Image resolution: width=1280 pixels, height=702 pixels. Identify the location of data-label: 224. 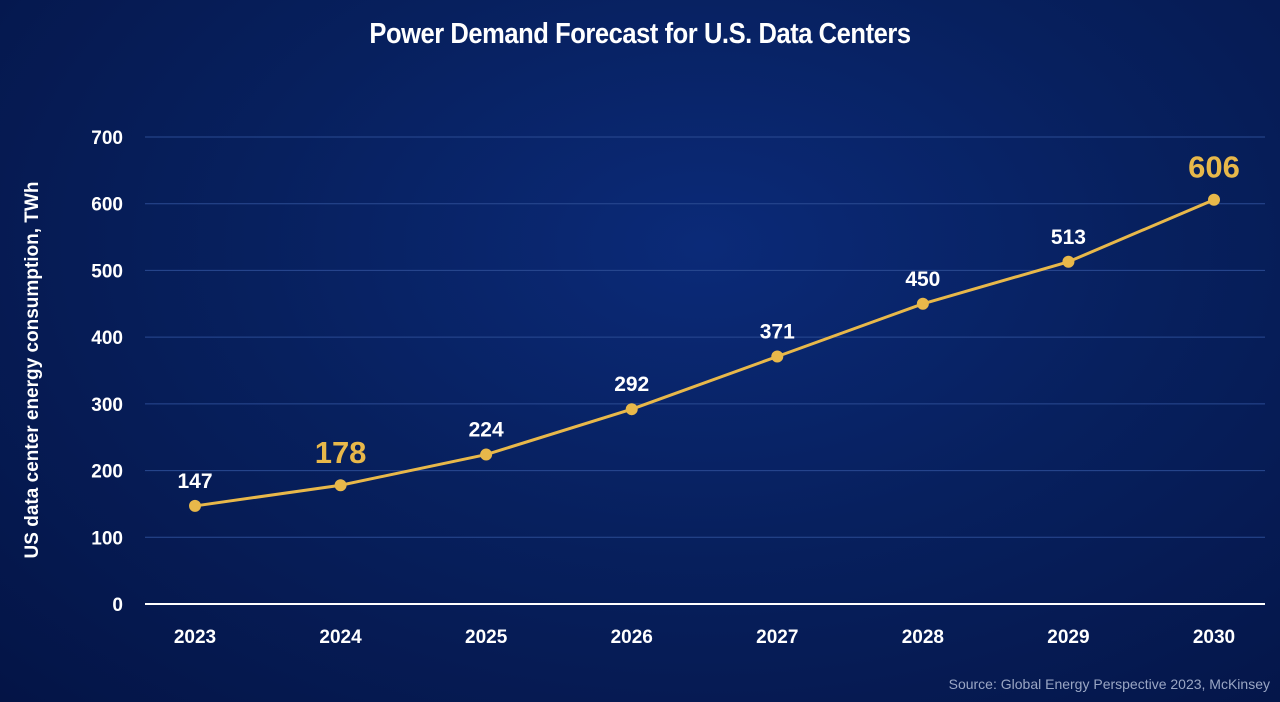
(486, 430).